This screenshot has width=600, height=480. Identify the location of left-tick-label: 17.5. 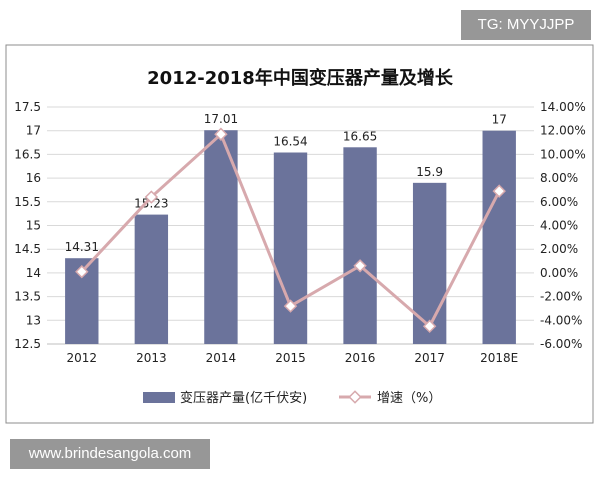
(27, 107).